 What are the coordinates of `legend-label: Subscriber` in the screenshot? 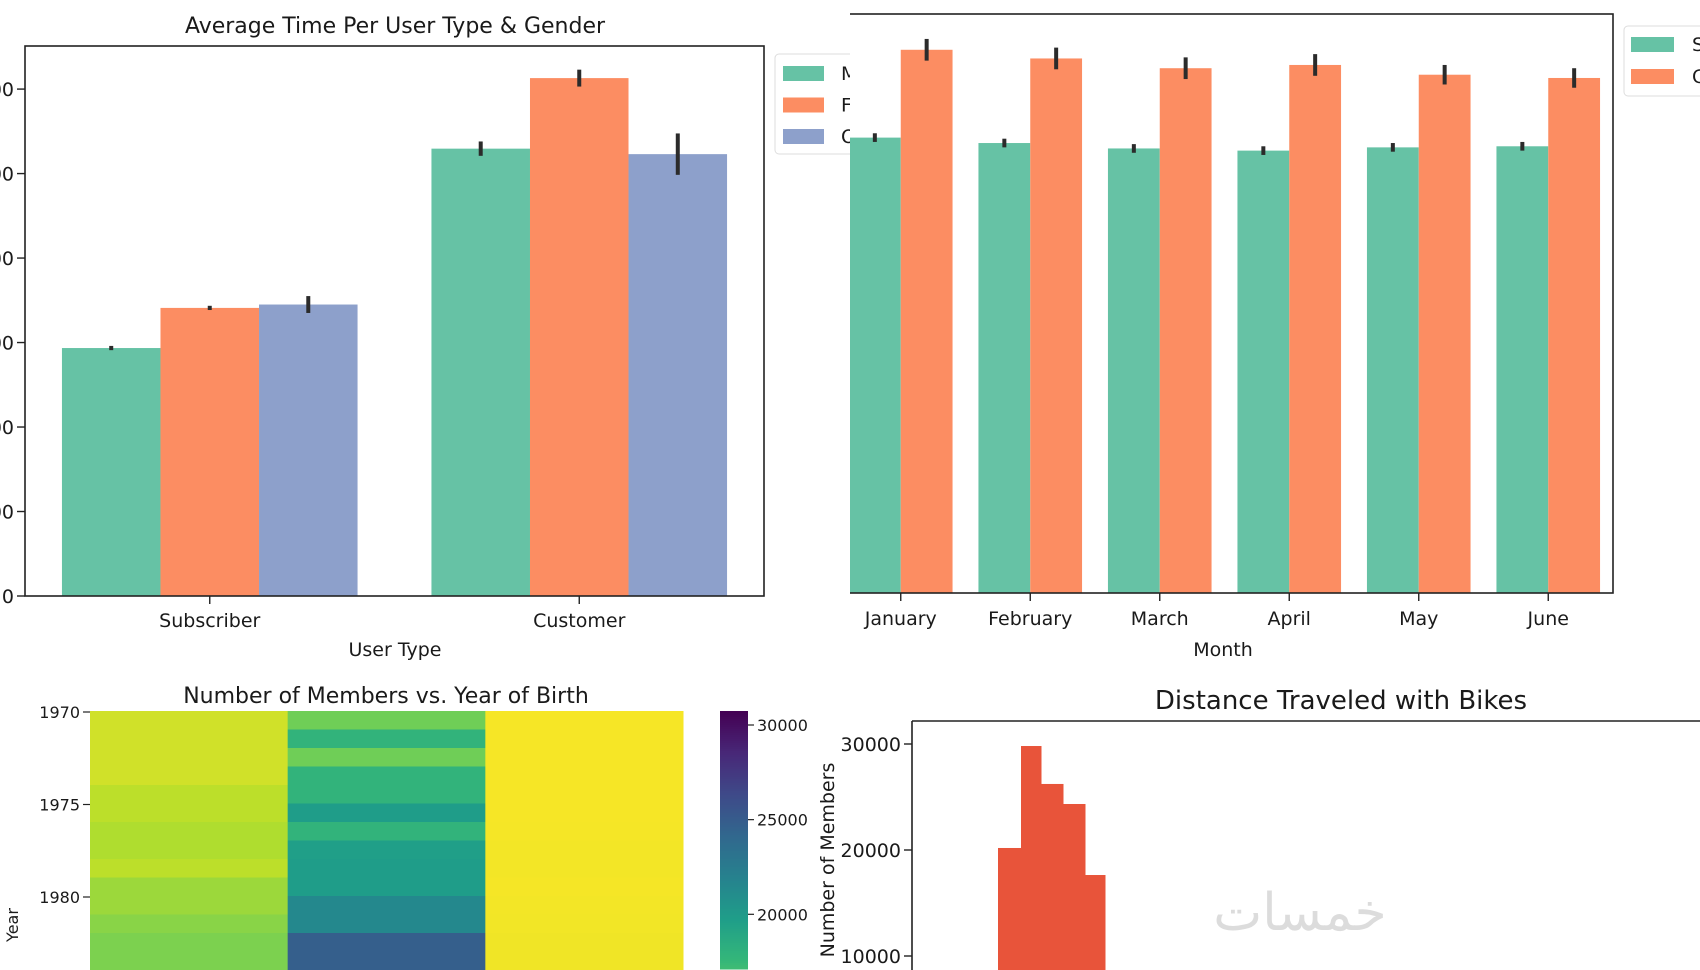 It's located at (1696, 45).